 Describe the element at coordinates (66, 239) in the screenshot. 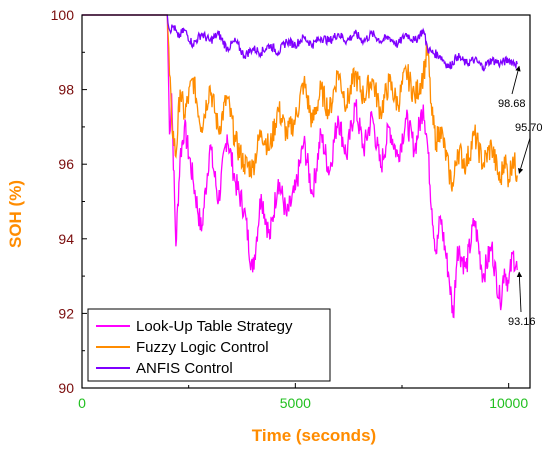

I see `y-tick-label: 94` at that location.